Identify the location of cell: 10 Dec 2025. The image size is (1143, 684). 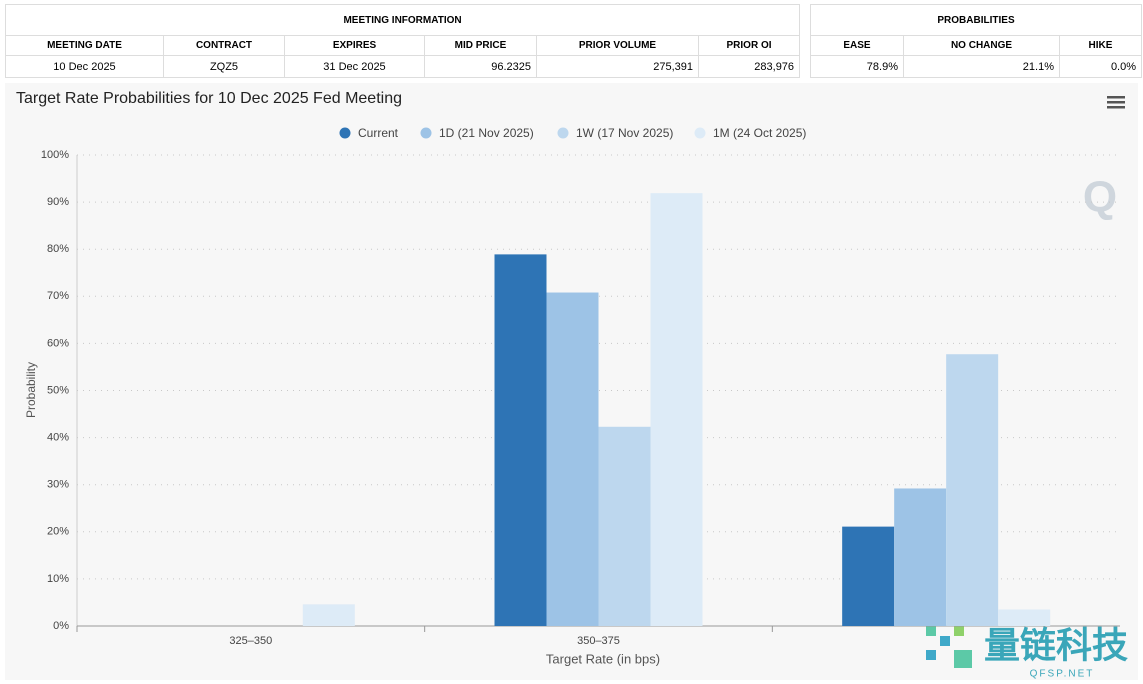
(84, 66).